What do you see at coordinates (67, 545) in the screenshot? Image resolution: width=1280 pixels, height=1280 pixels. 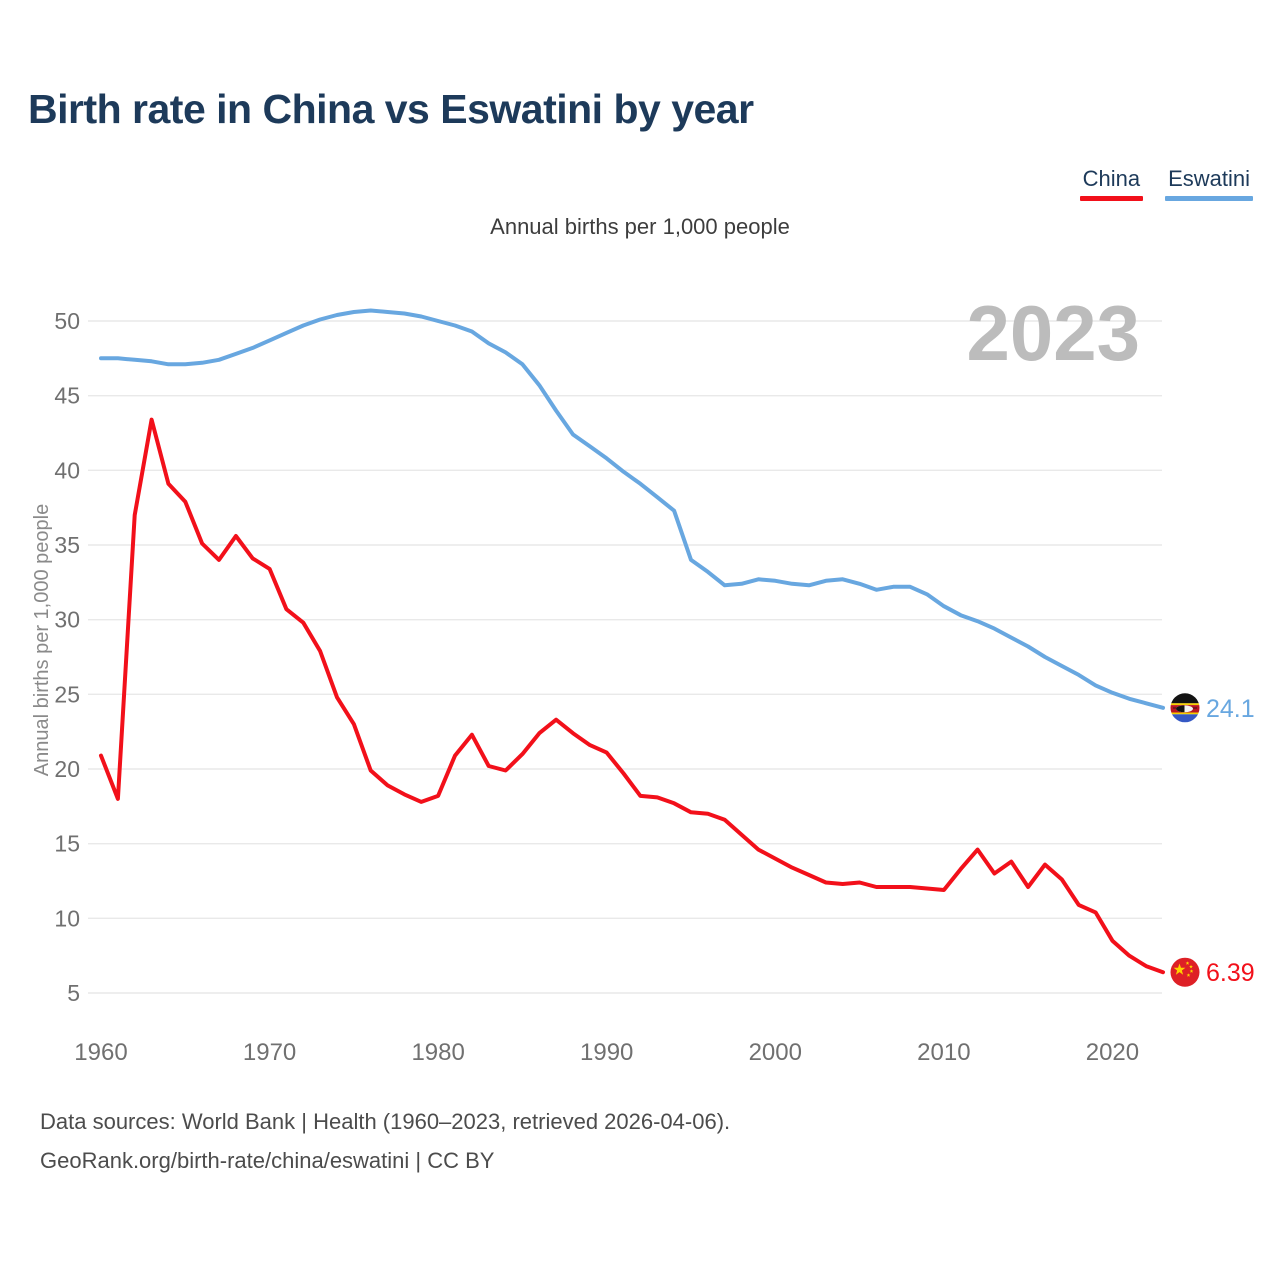 I see `y-tick-label: 35` at bounding box center [67, 545].